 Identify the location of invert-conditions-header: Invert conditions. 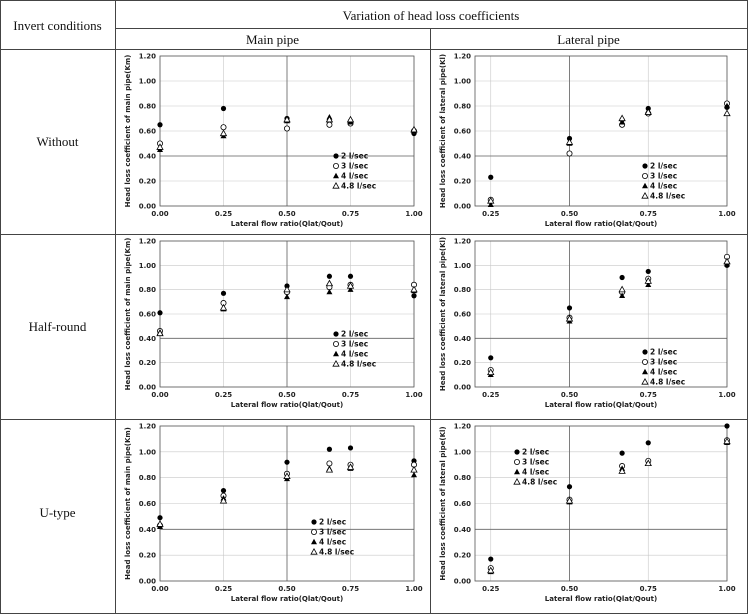
(57, 25).